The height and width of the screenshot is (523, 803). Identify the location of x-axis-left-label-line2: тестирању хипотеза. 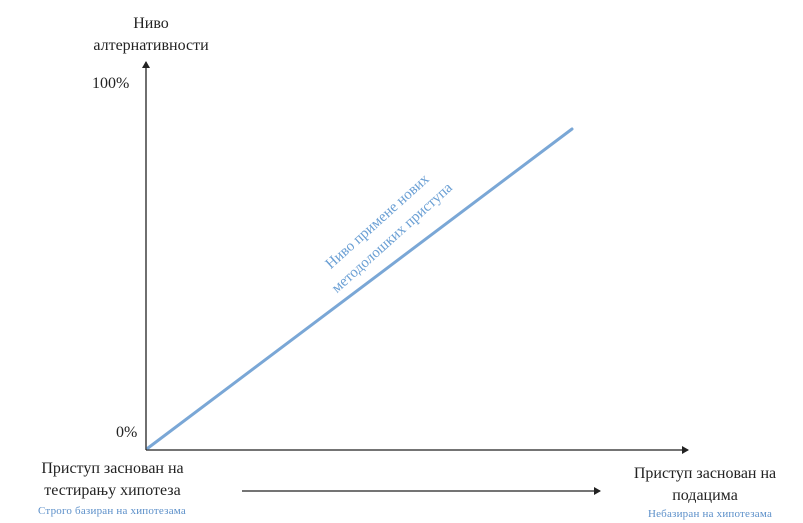
(112, 490).